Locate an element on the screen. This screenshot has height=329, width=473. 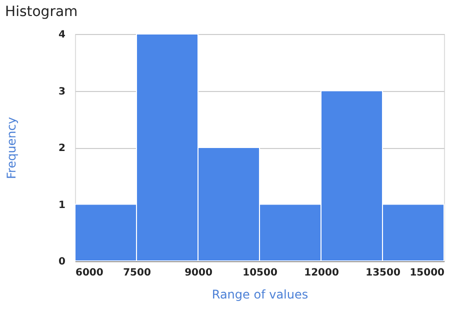
x-axis-title: Range of values is located at coordinates (260, 295).